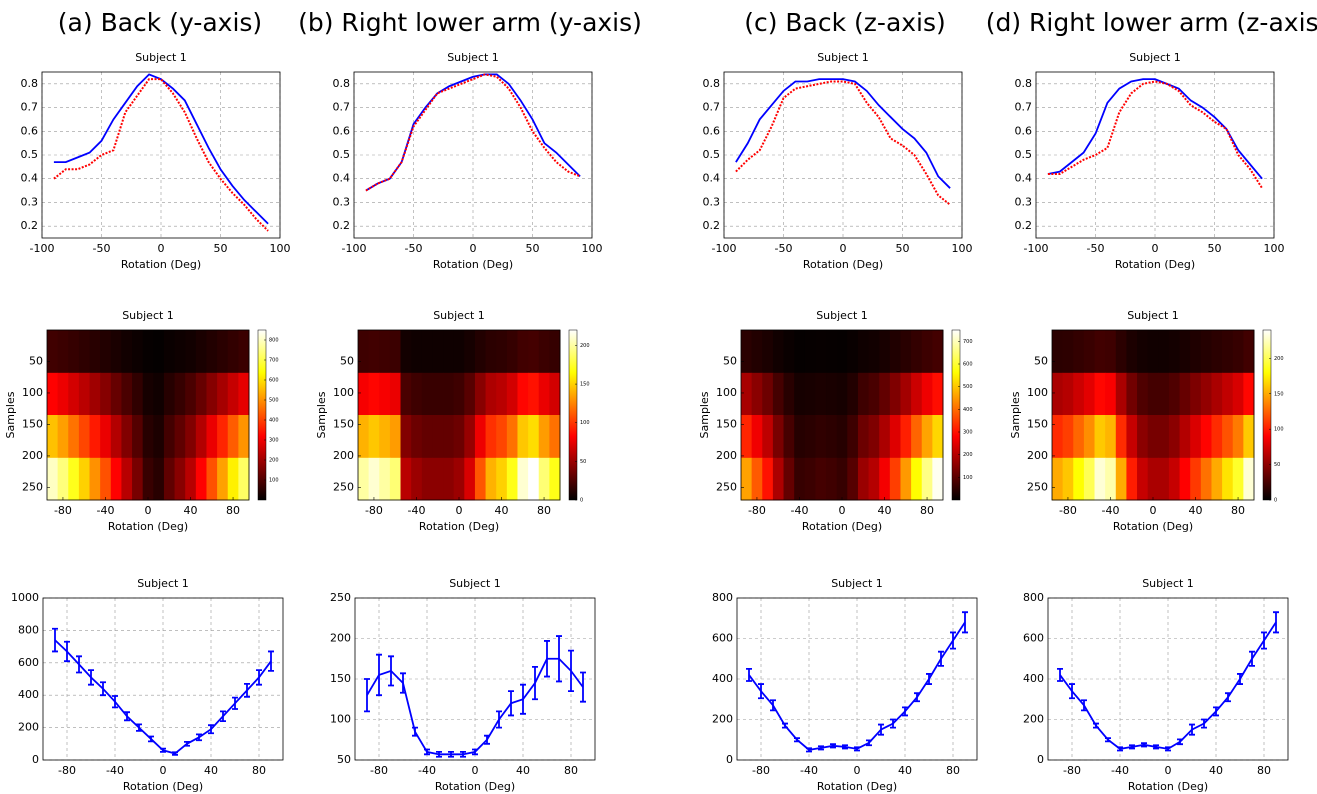 The height and width of the screenshot is (794, 1317). Describe the element at coordinates (809, 770) in the screenshot. I see `x-tick-label: -40` at that location.